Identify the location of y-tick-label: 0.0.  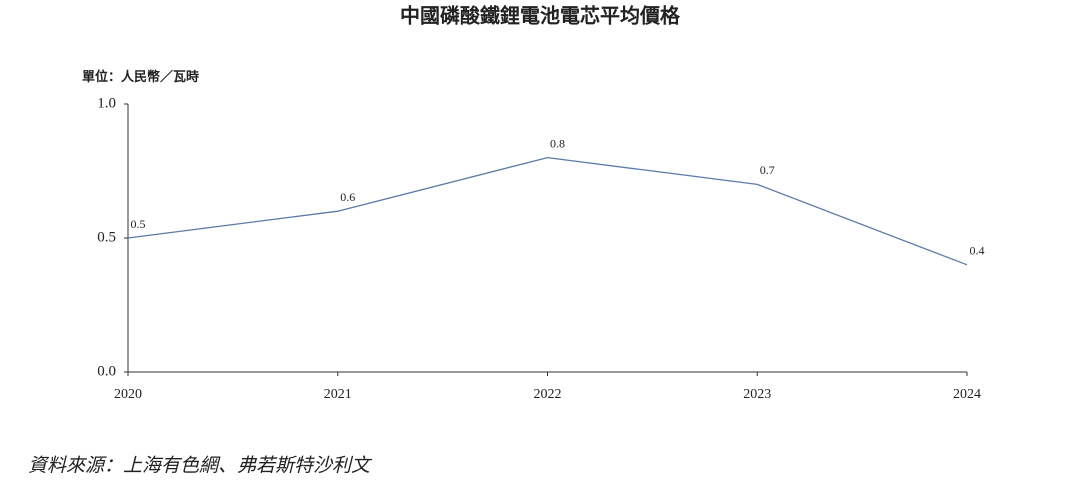
(106, 371).